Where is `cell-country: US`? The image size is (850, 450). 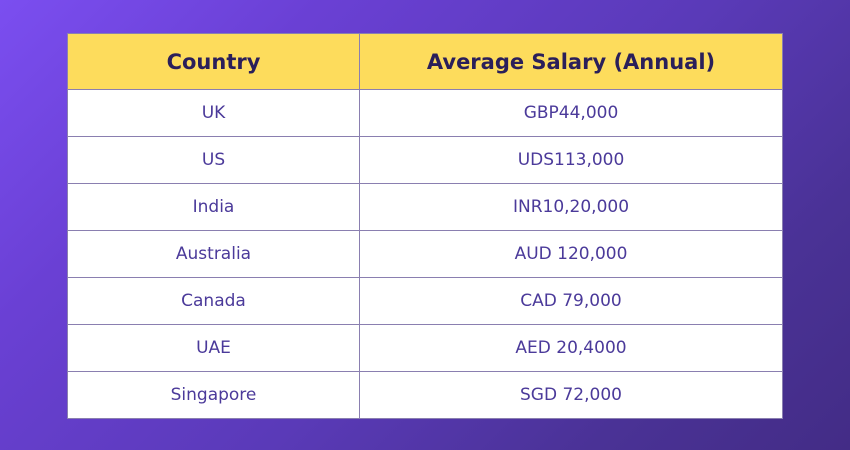
cell-country: US is located at coordinates (213, 160).